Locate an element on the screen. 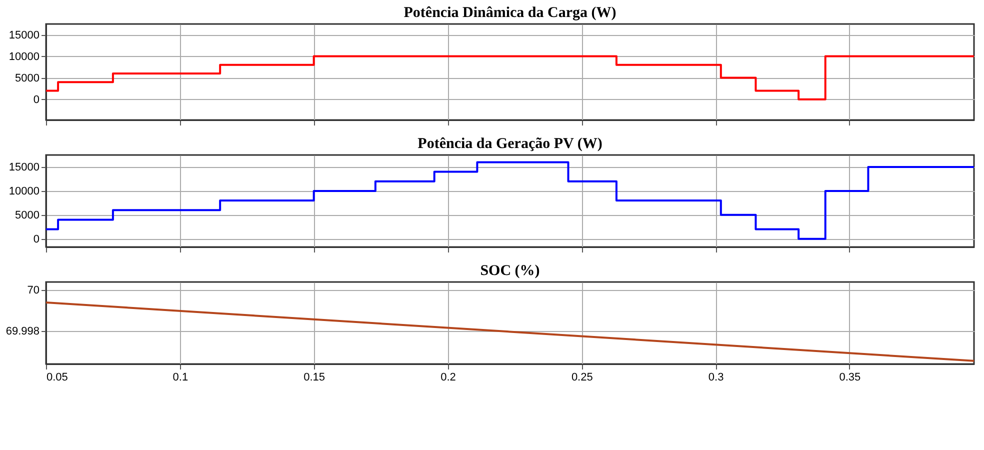  x-tick-label: 0.1 is located at coordinates (180, 378).